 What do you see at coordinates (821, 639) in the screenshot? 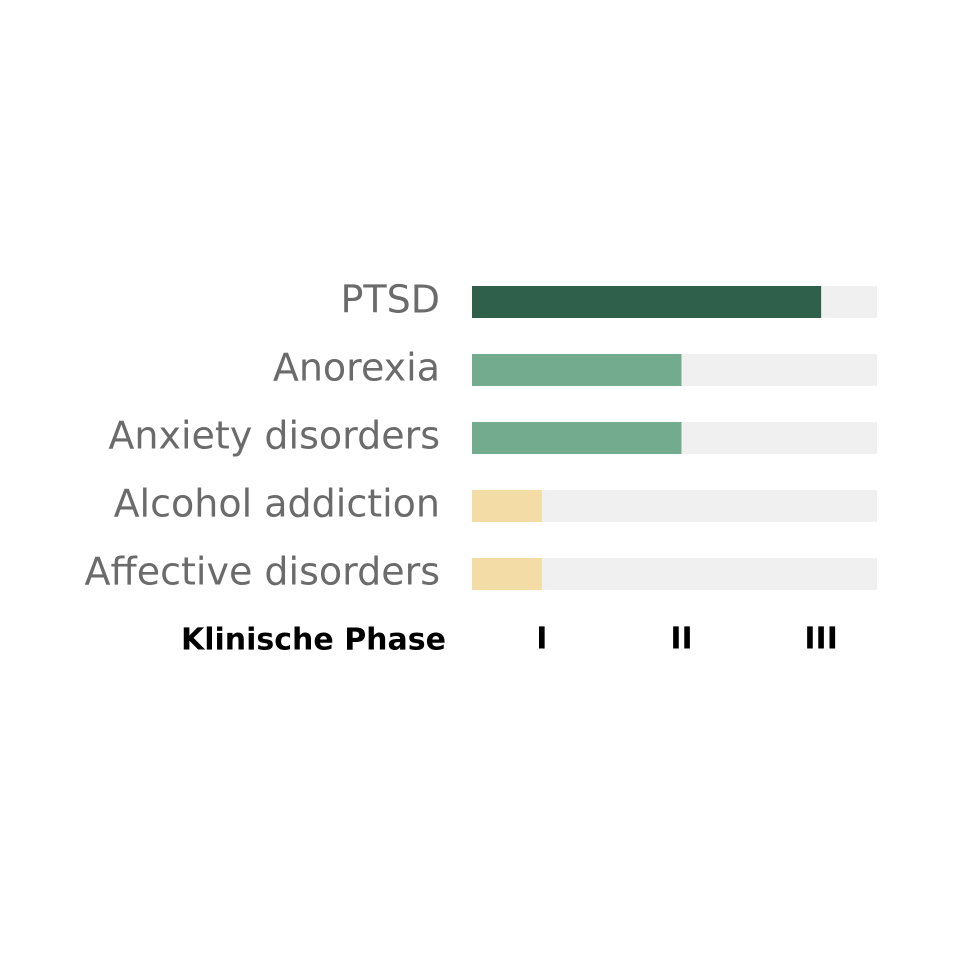
I see `x-tick-label: III` at bounding box center [821, 639].